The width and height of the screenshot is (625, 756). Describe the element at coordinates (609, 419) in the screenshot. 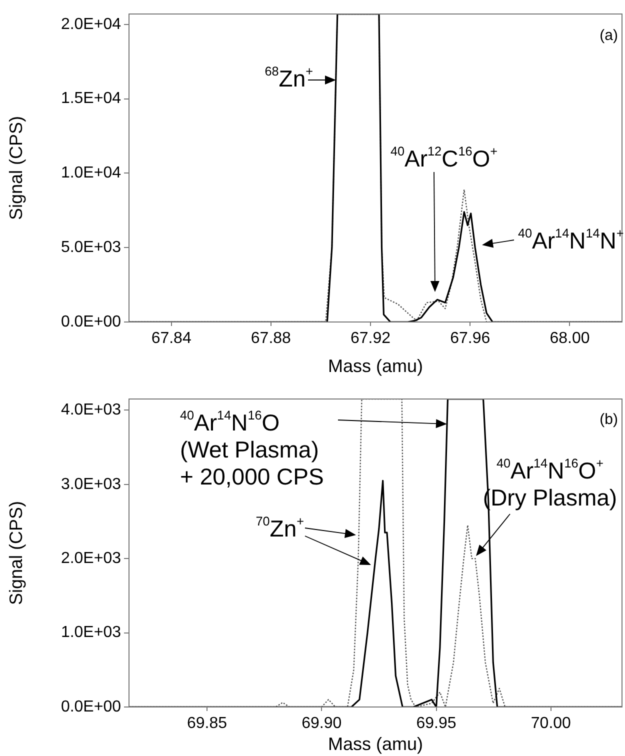

I see `annotation: (b)` at that location.